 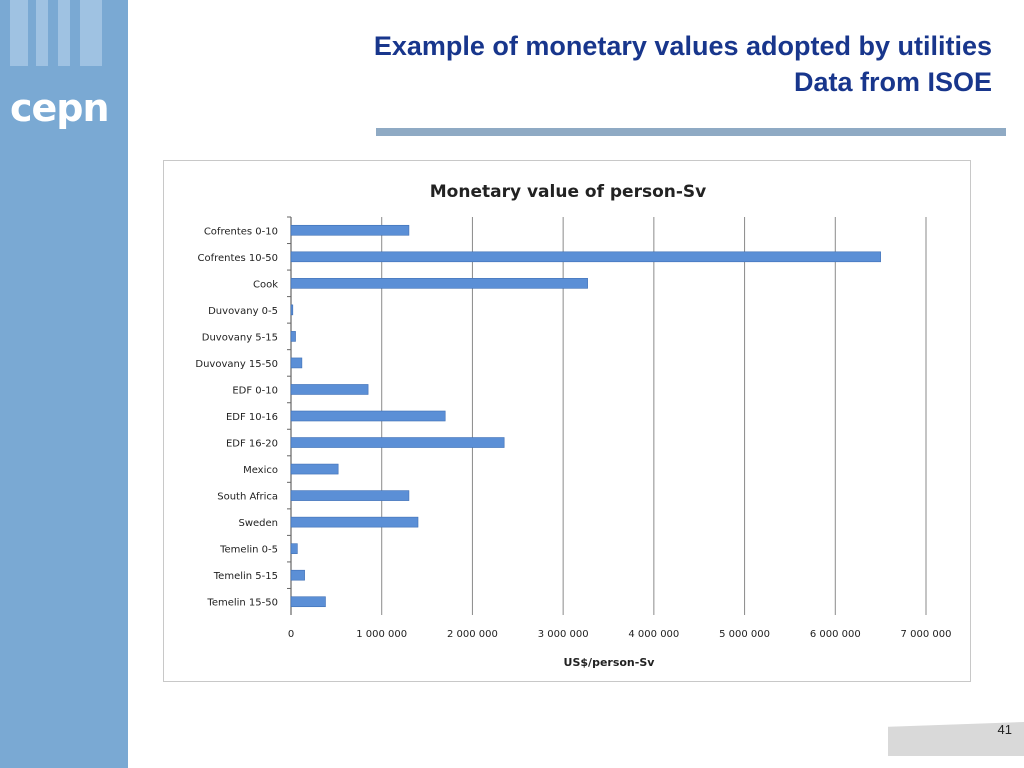 I want to click on x-tick-label: 1 000 000, so click(x=381, y=634).